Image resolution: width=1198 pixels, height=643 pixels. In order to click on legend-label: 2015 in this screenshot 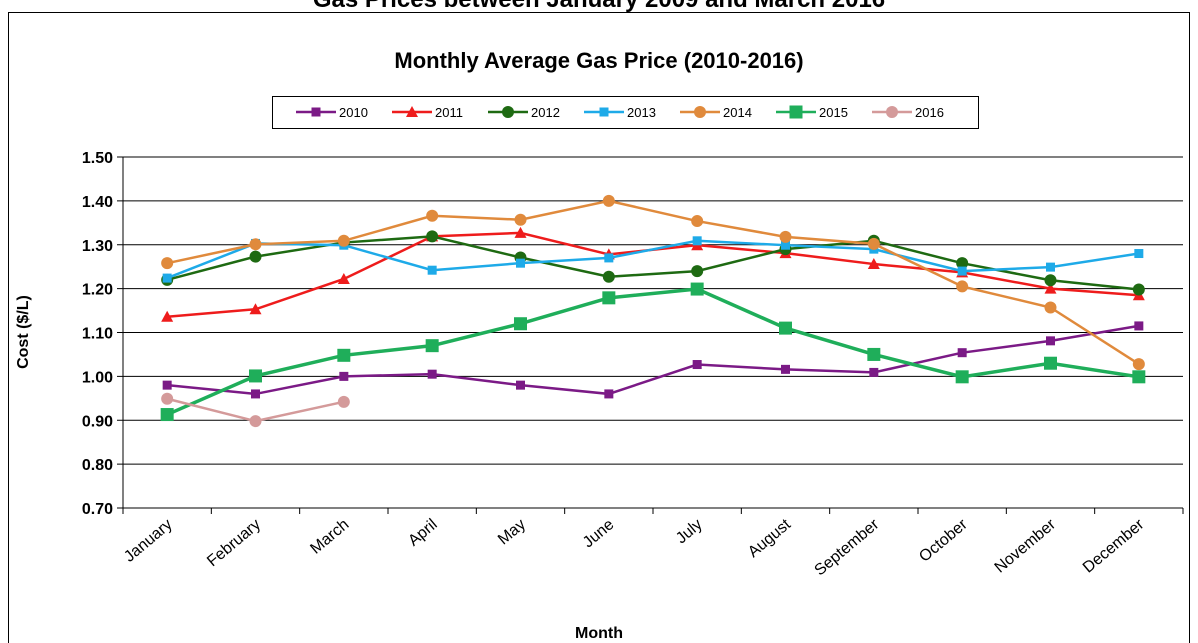, I will do `click(833, 112)`.